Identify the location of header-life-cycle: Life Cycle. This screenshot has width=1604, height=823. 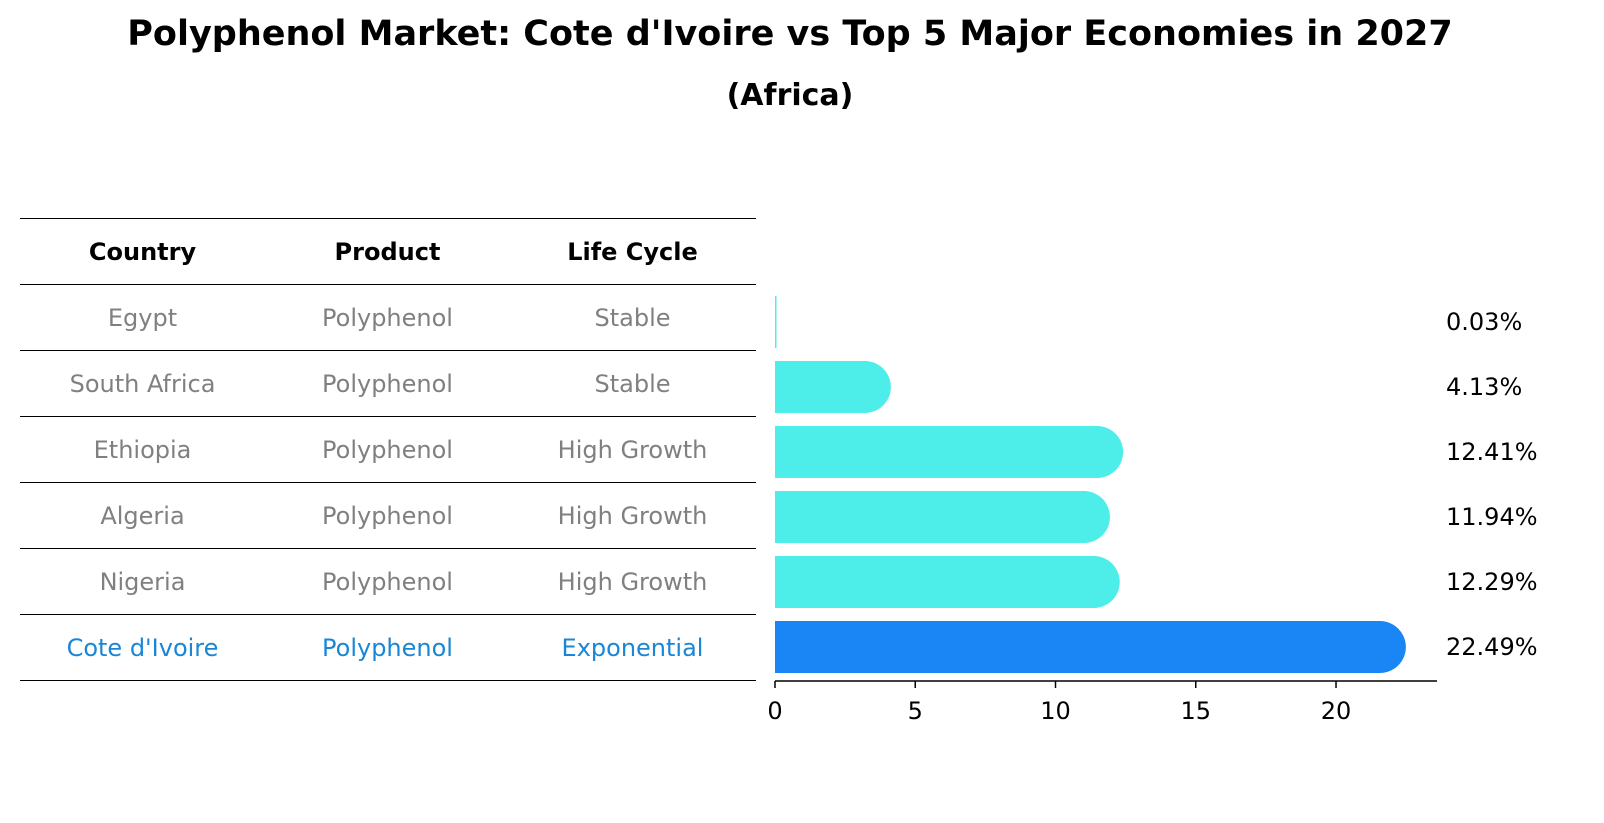
(632, 251).